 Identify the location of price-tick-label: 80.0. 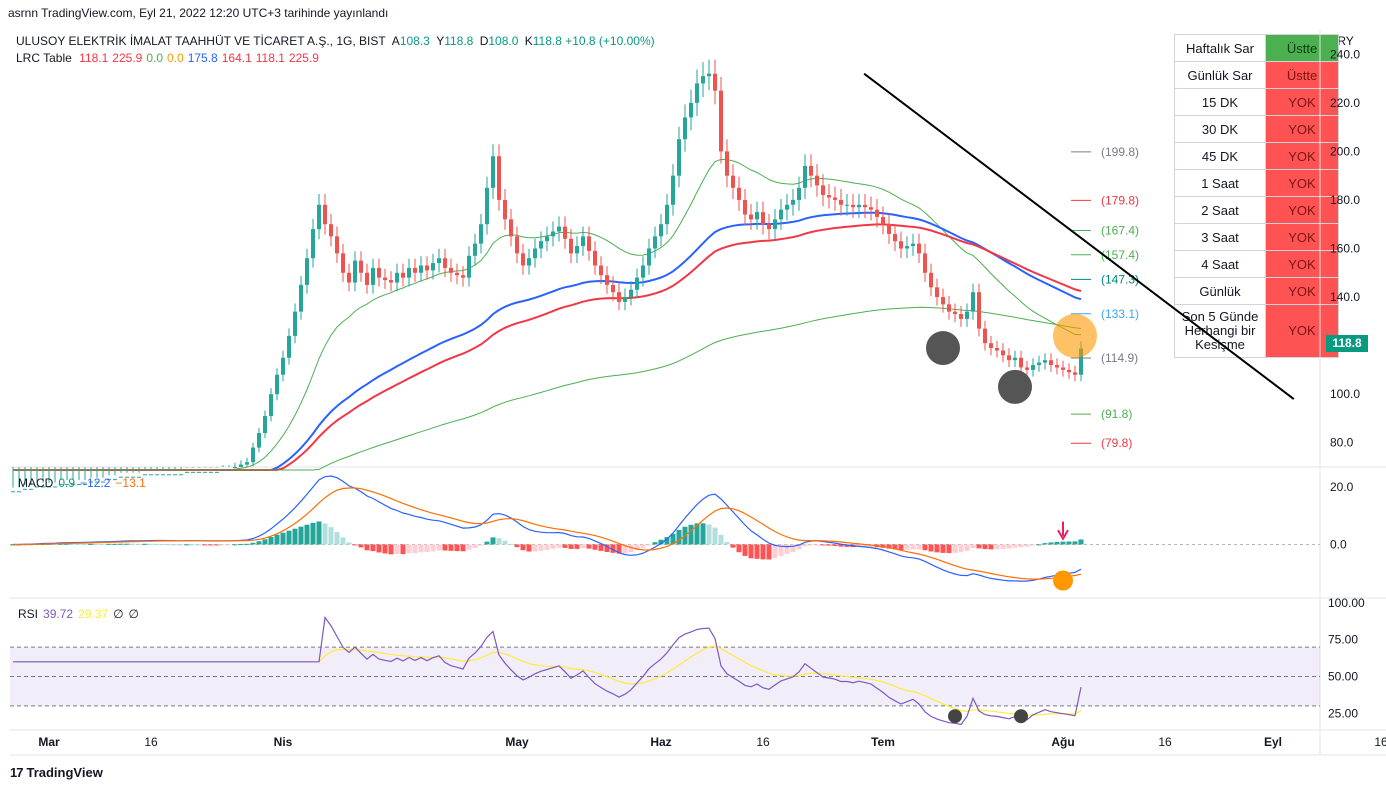
(1342, 443).